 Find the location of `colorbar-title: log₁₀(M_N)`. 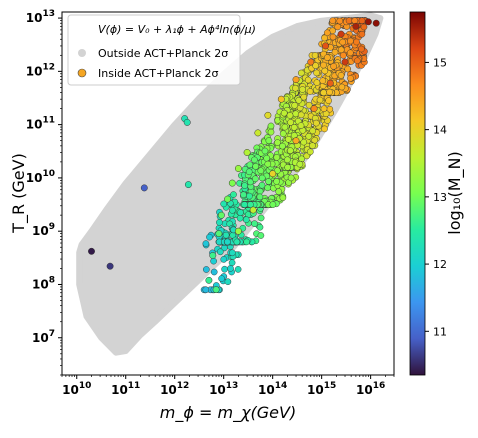

colorbar-title: log₁₀(M_N) is located at coordinates (455, 192).